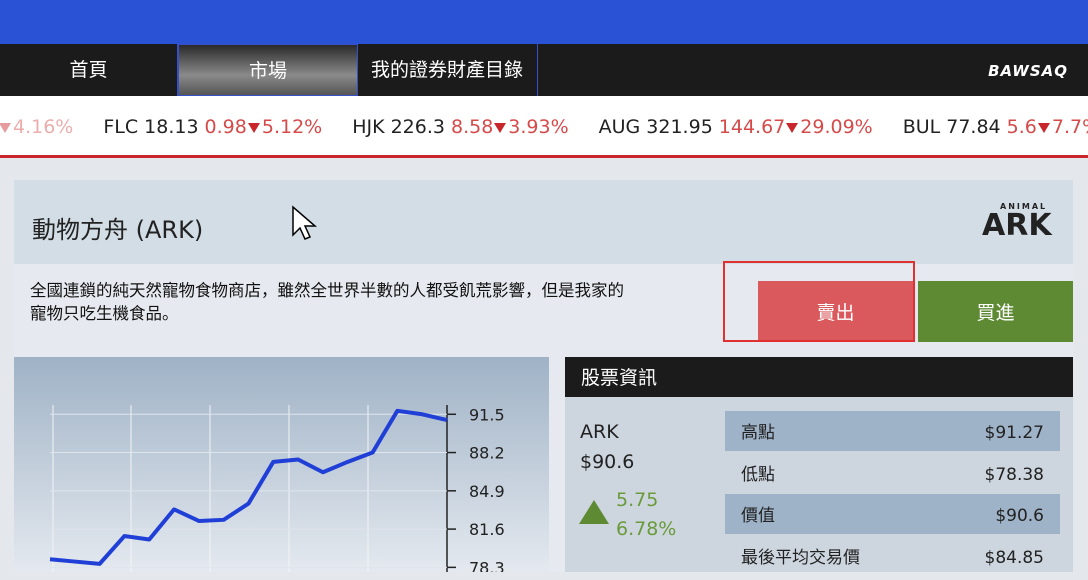  I want to click on sell-button: 賣出, so click(835, 311).